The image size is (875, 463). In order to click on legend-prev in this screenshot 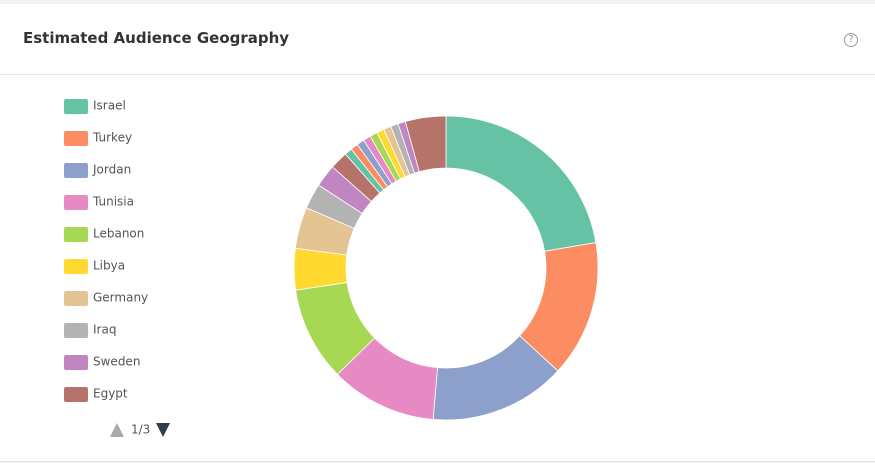, I will do `click(117, 430)`.